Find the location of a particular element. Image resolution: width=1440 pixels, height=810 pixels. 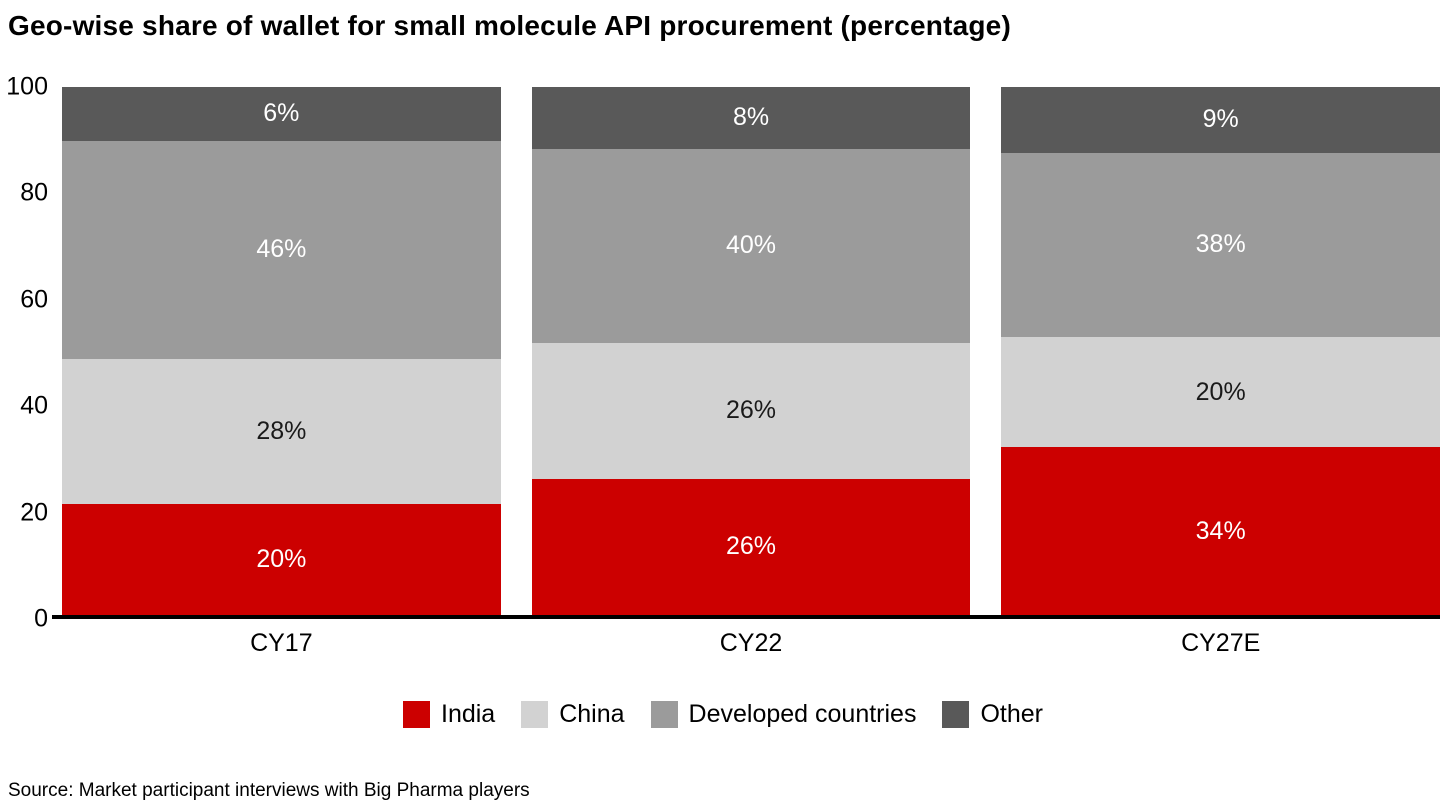

legend-item-developed-countries: Developed countries is located at coordinates (783, 714).